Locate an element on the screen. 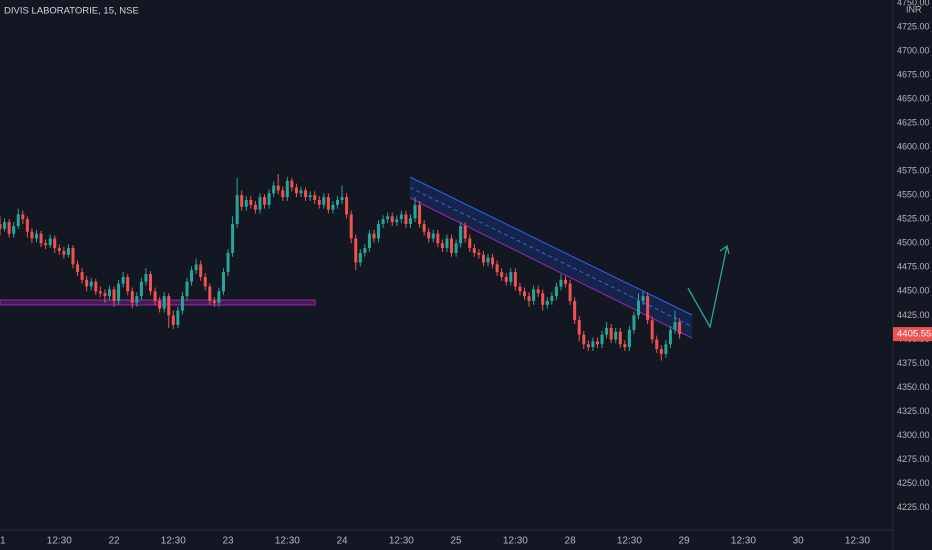 This screenshot has height=550, width=932. last-price-tag is located at coordinates (912, 334).